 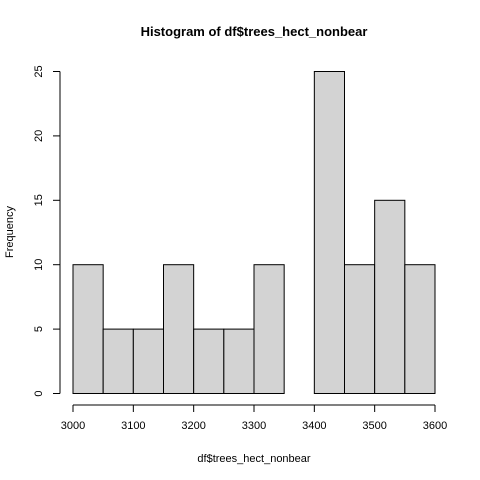 What do you see at coordinates (193, 426) in the screenshot?
I see `x-tick-label: 3200` at bounding box center [193, 426].